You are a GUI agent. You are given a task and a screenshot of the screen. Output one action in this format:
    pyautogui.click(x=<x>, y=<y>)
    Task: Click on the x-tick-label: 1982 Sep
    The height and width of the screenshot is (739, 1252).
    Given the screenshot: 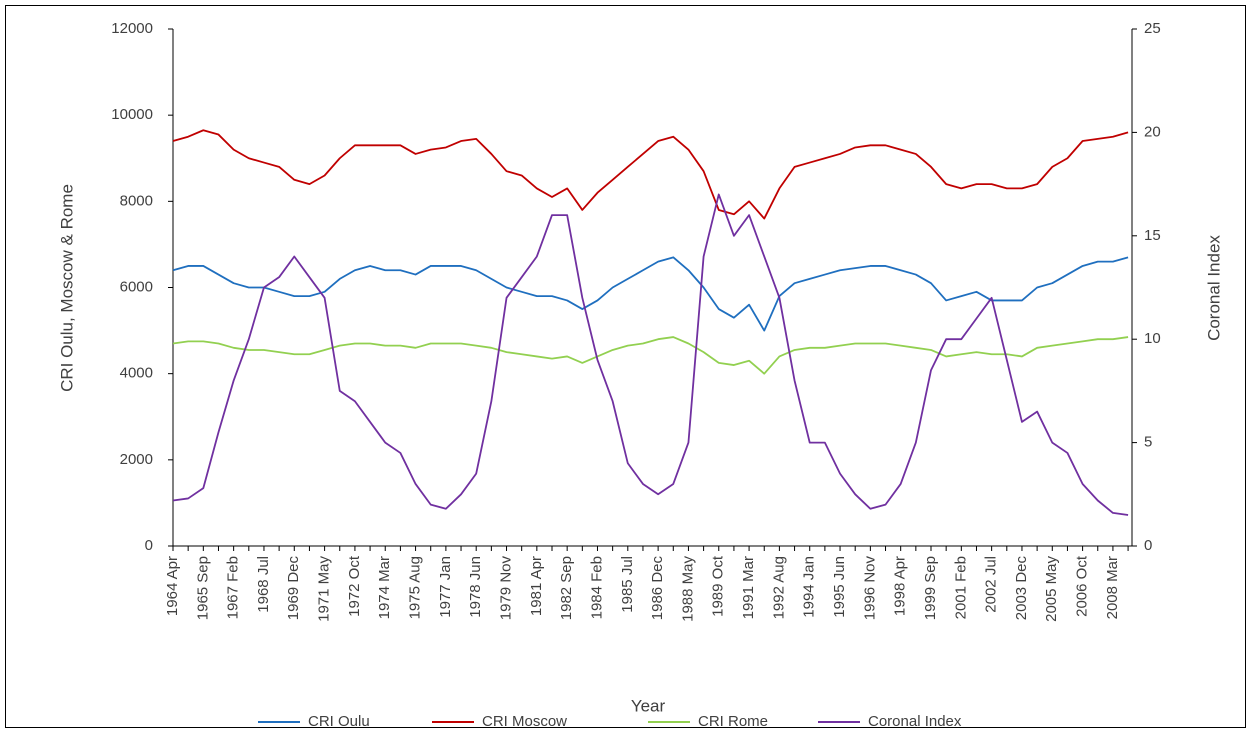 What is the action you would take?
    pyautogui.click(x=566, y=588)
    